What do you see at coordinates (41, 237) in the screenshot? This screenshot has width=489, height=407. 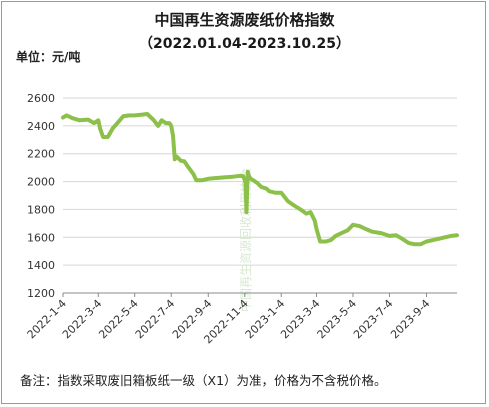 I see `y-tick-label: 1600` at bounding box center [41, 237].